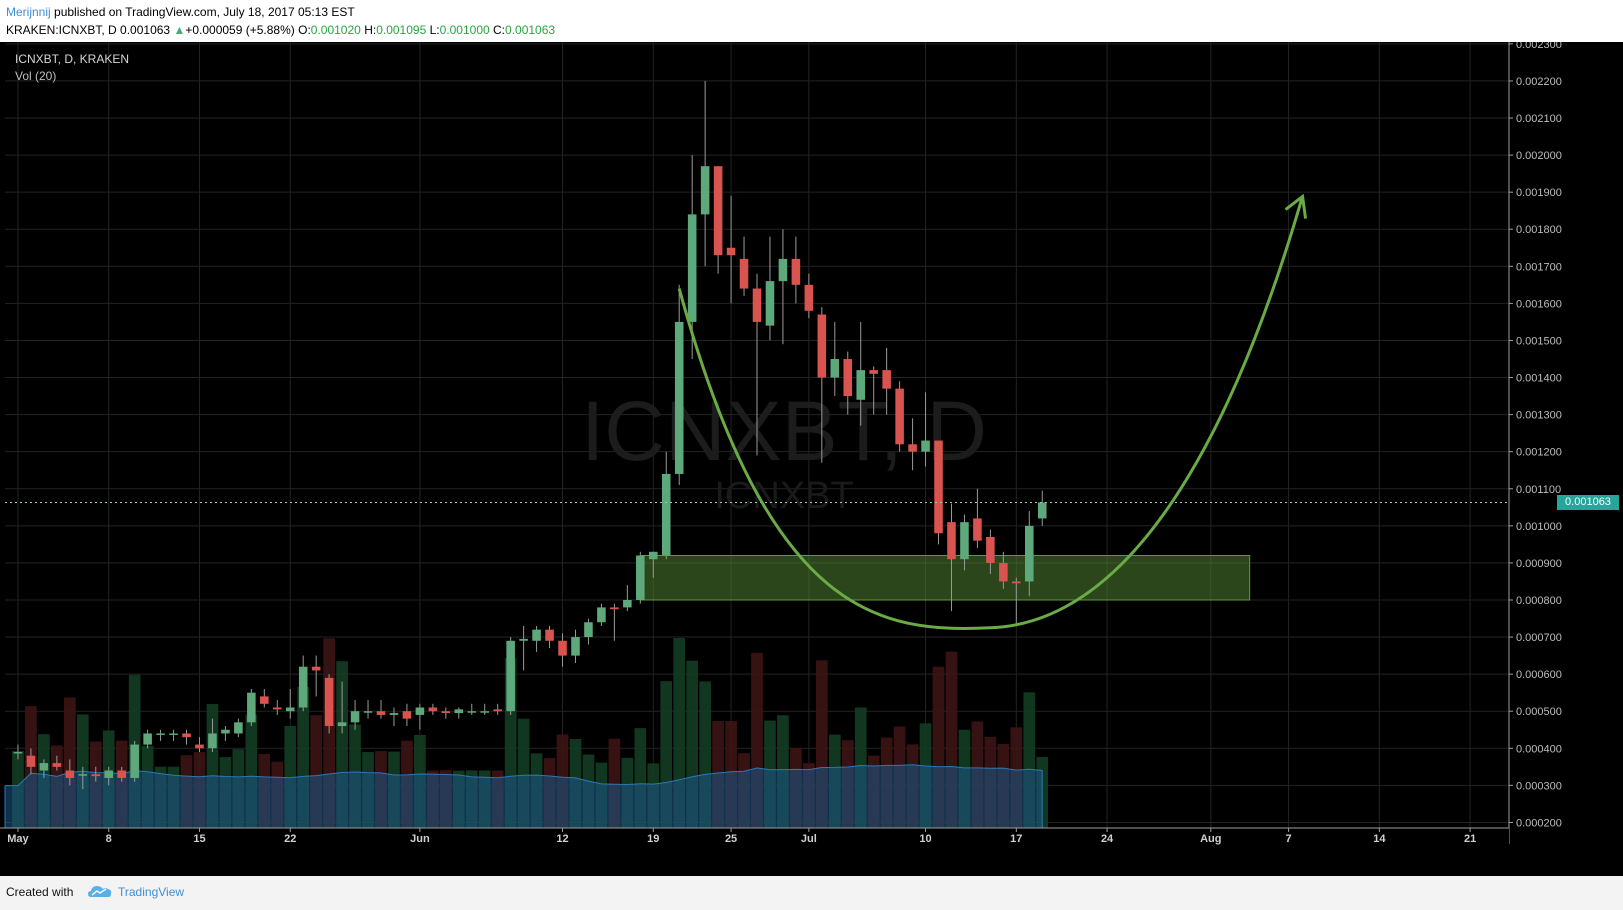 The height and width of the screenshot is (910, 1623). What do you see at coordinates (499, 30) in the screenshot?
I see `close-label: C:` at bounding box center [499, 30].